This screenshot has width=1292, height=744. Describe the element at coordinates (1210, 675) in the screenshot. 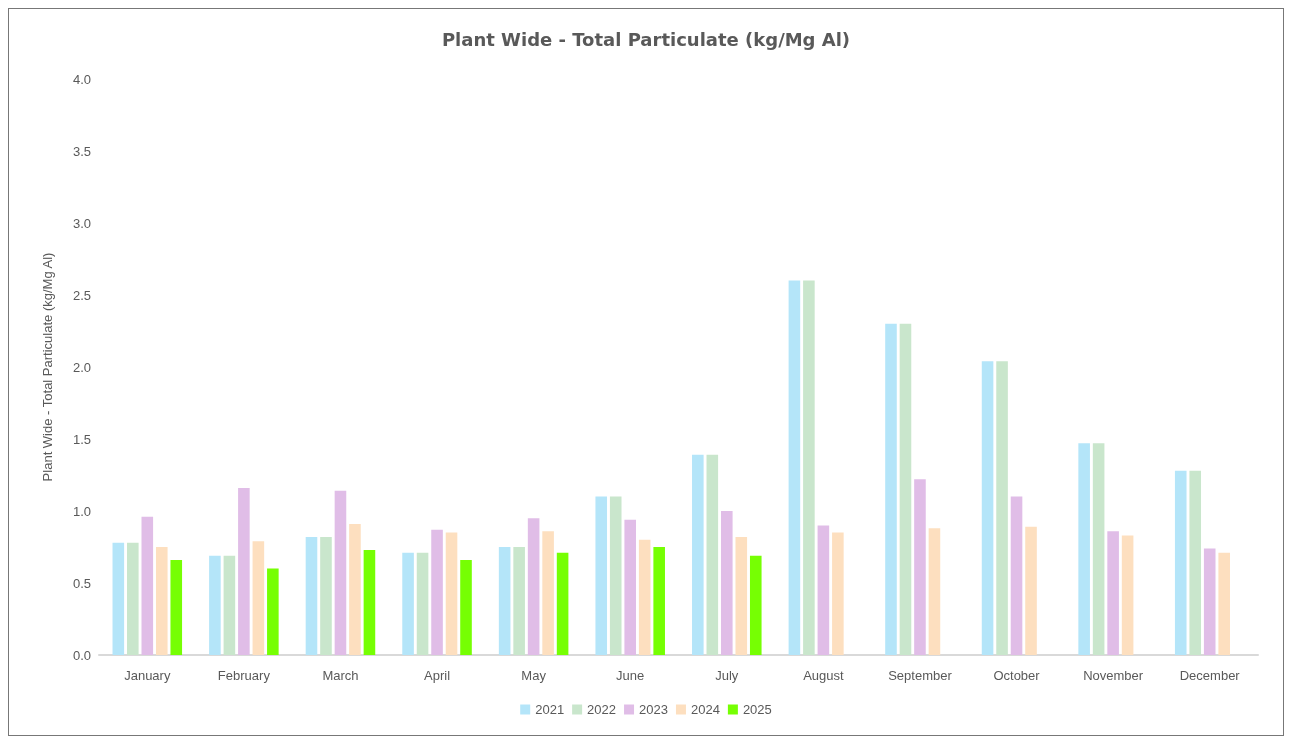

I see `x-tick-label: December` at that location.